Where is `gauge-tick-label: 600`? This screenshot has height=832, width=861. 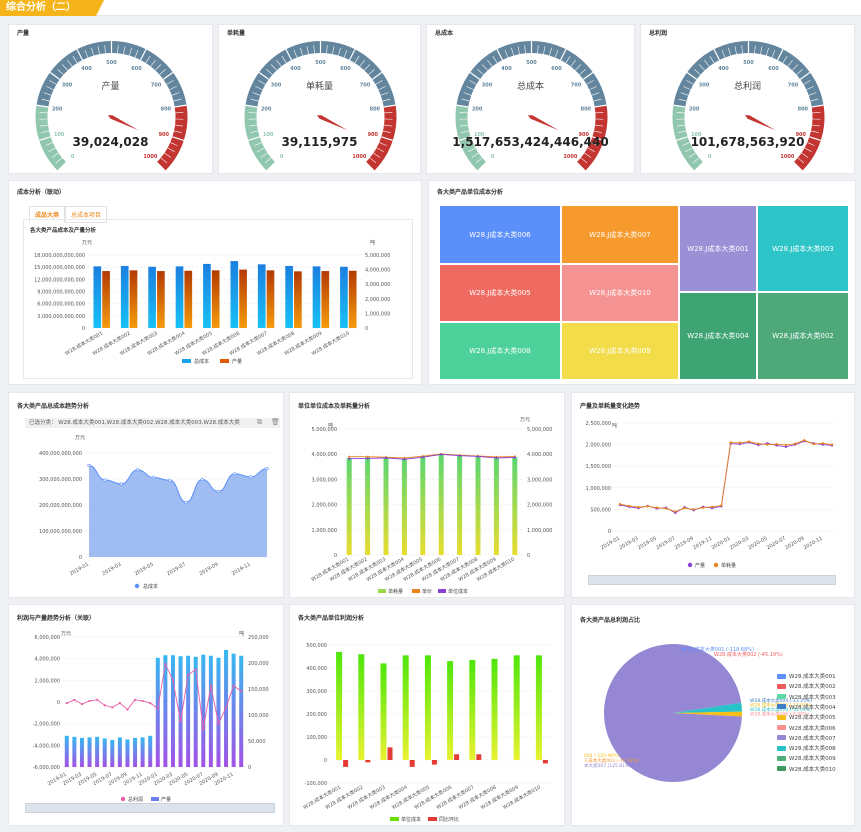 gauge-tick-label: 600 is located at coordinates (136, 69).